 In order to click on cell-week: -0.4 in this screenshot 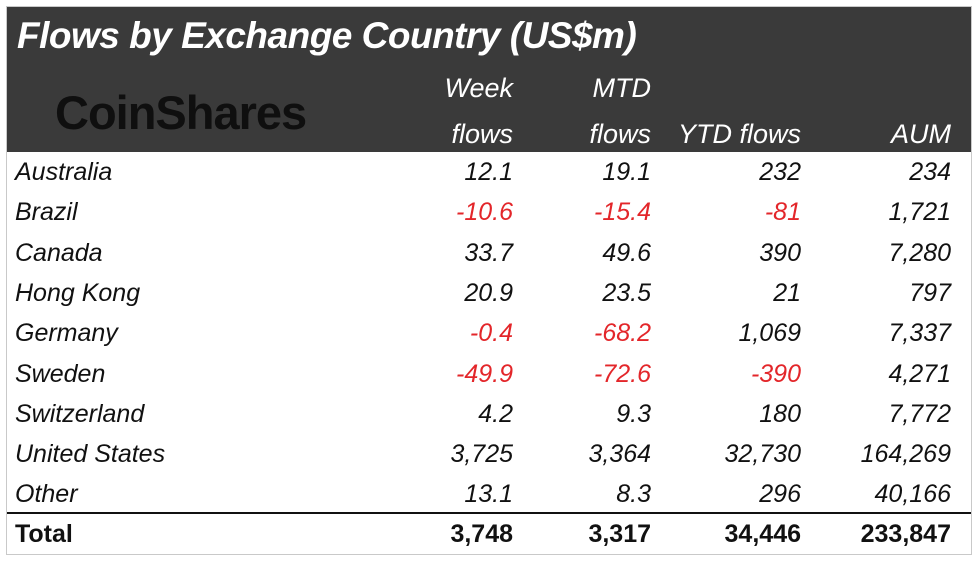, I will do `click(491, 333)`.